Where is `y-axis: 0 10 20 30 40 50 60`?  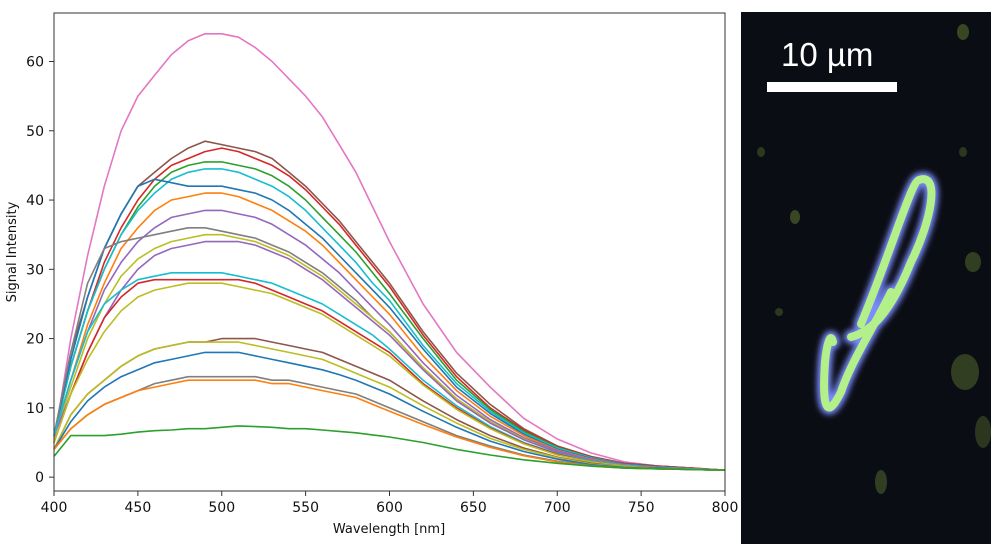
y-axis: 0 10 20 30 40 50 60 is located at coordinates (40, 270).